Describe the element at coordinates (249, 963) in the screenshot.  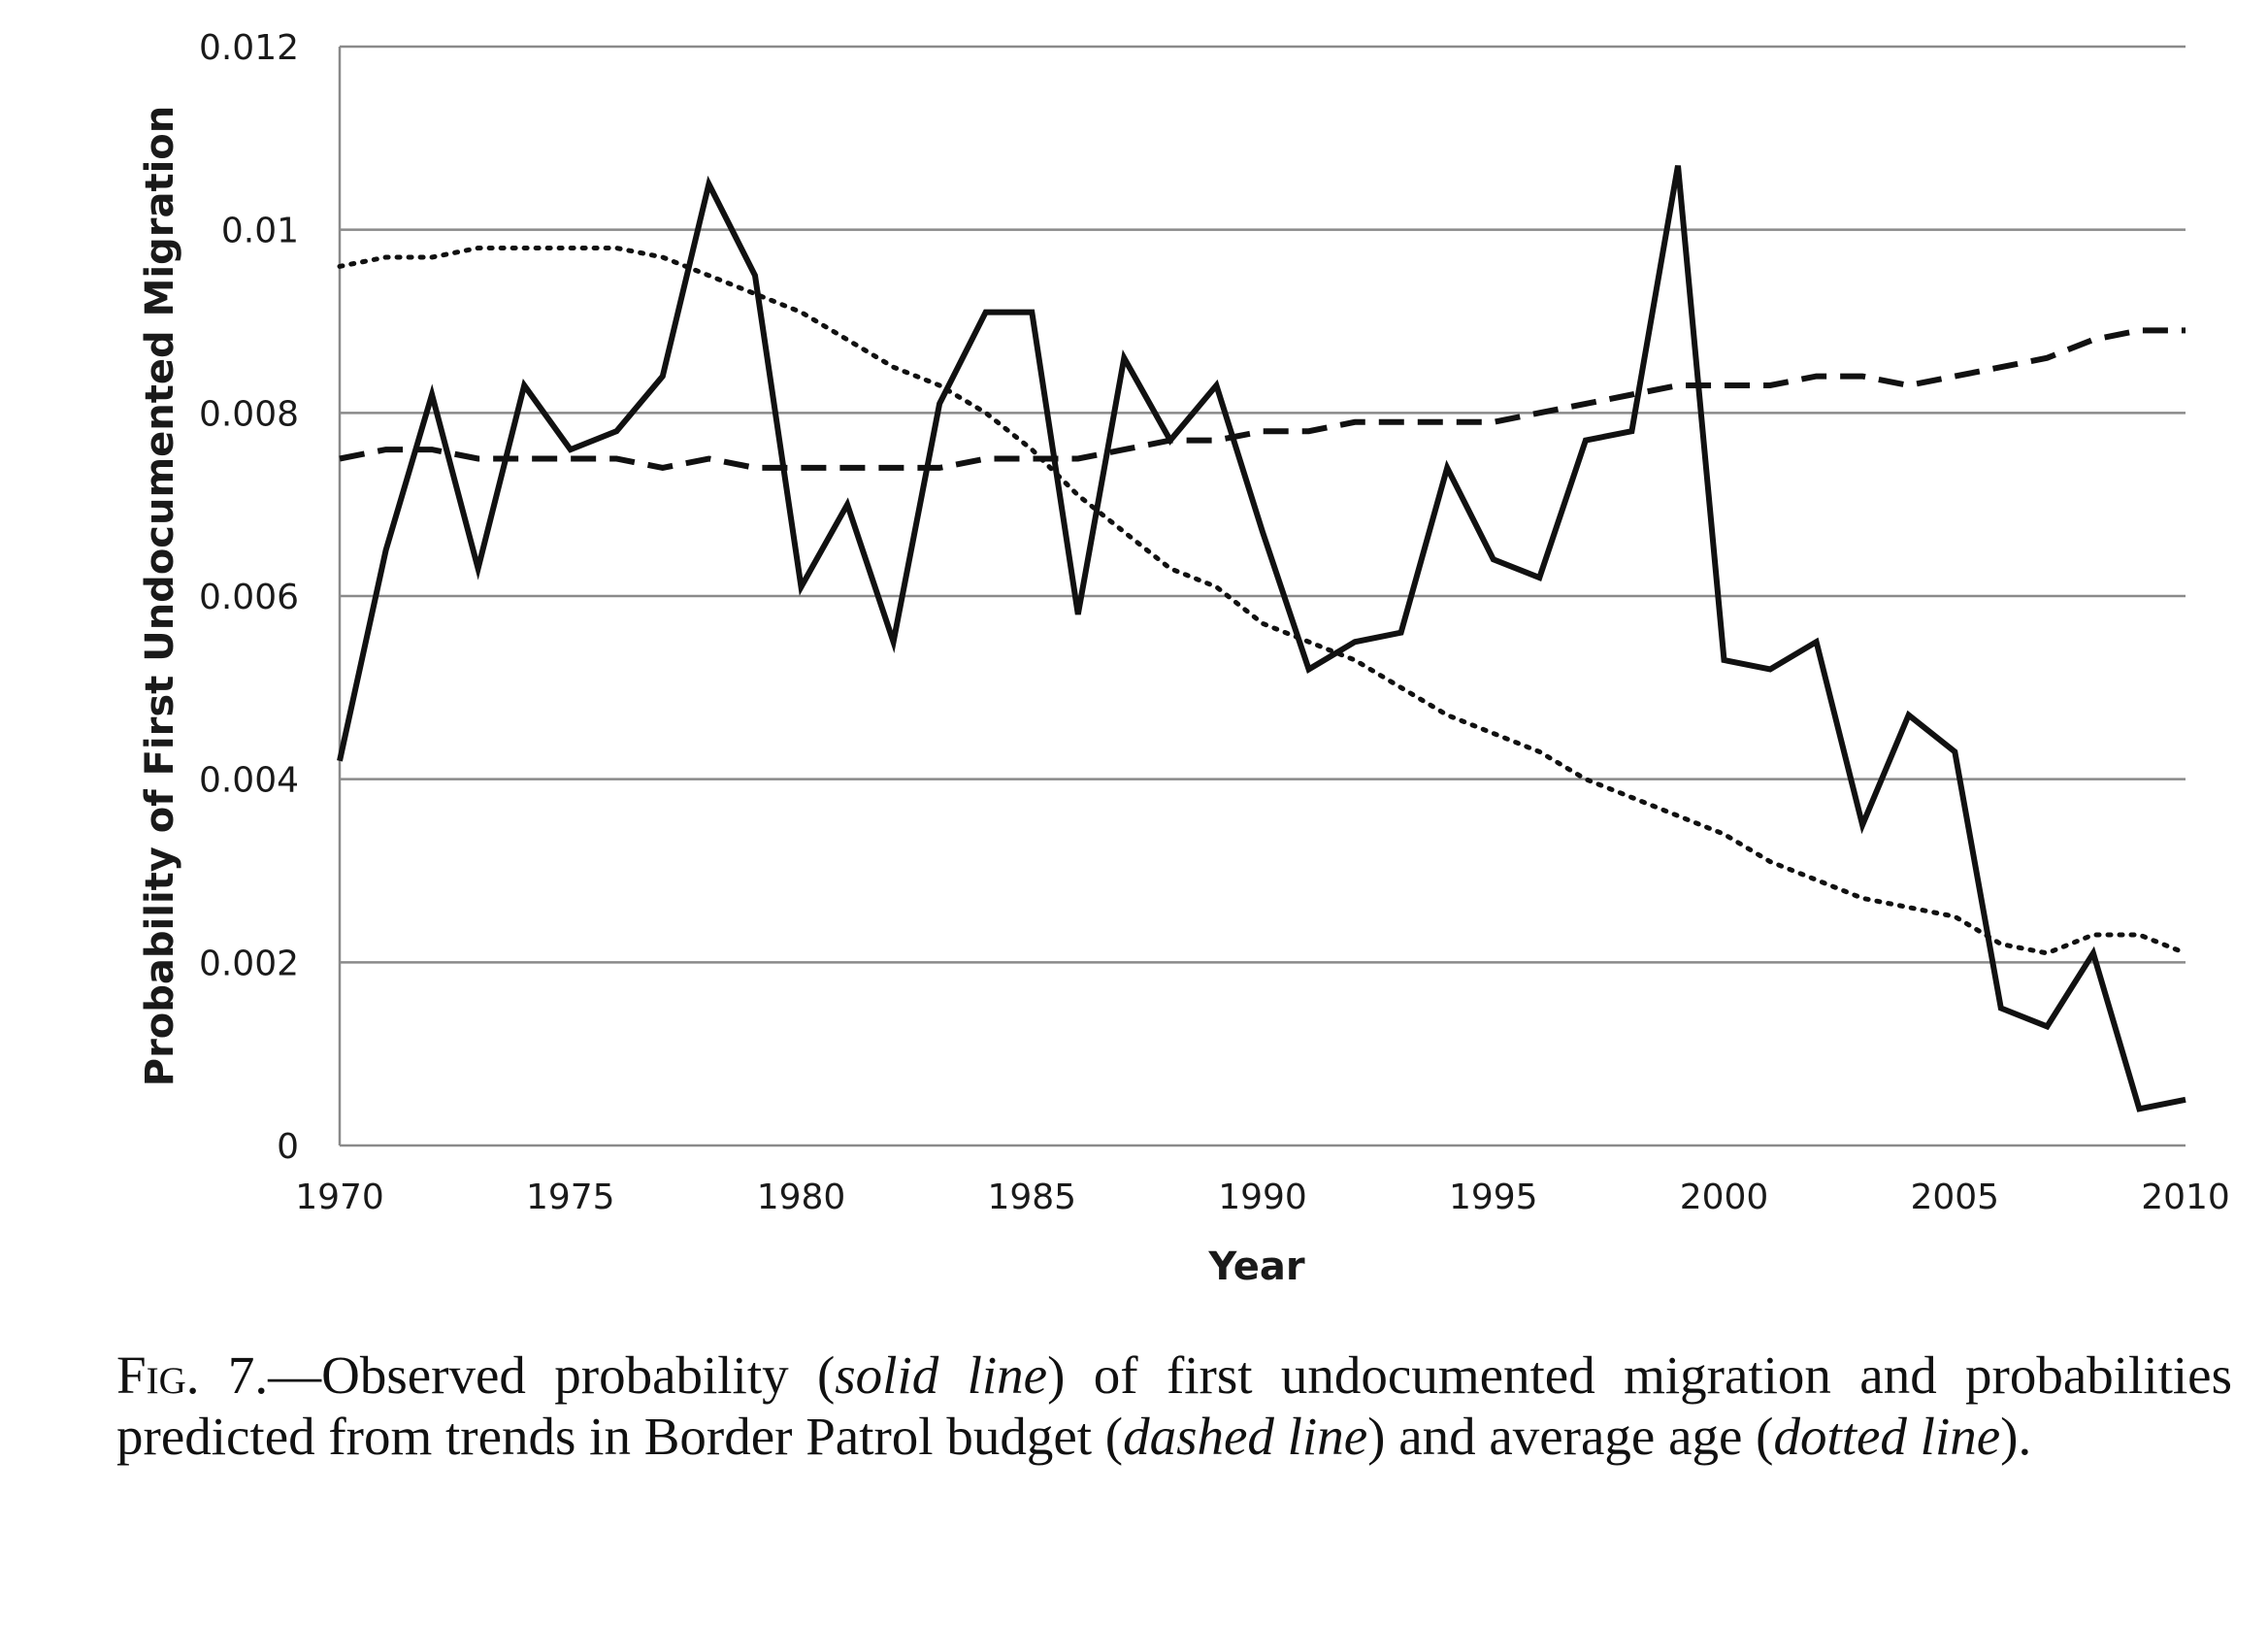
I see `y-tick-label: 0.002` at that location.